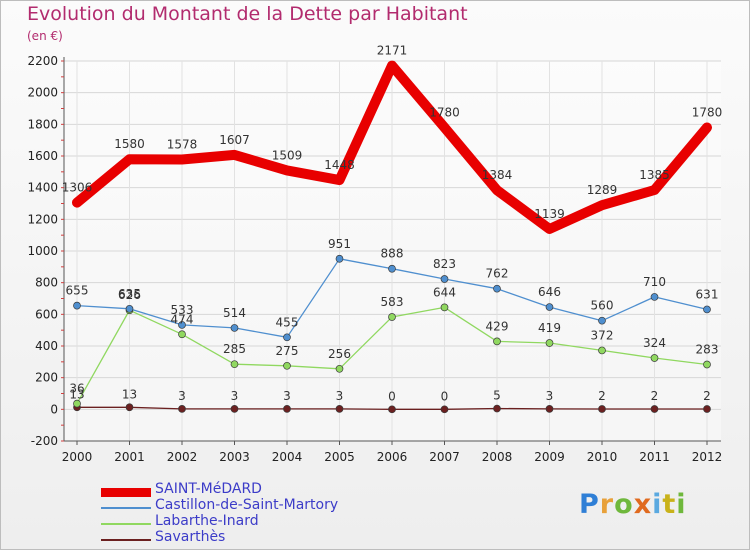 This screenshot has width=750, height=550. Describe the element at coordinates (46, 283) in the screenshot. I see `y-tick-label: 800` at that location.